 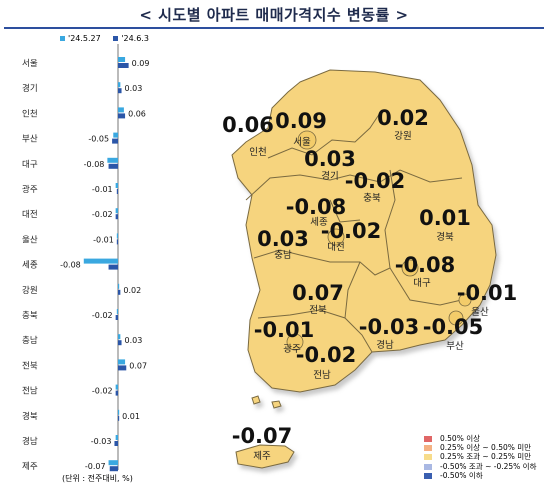 I want to click on map-jeju-outline, so click(x=265, y=456).